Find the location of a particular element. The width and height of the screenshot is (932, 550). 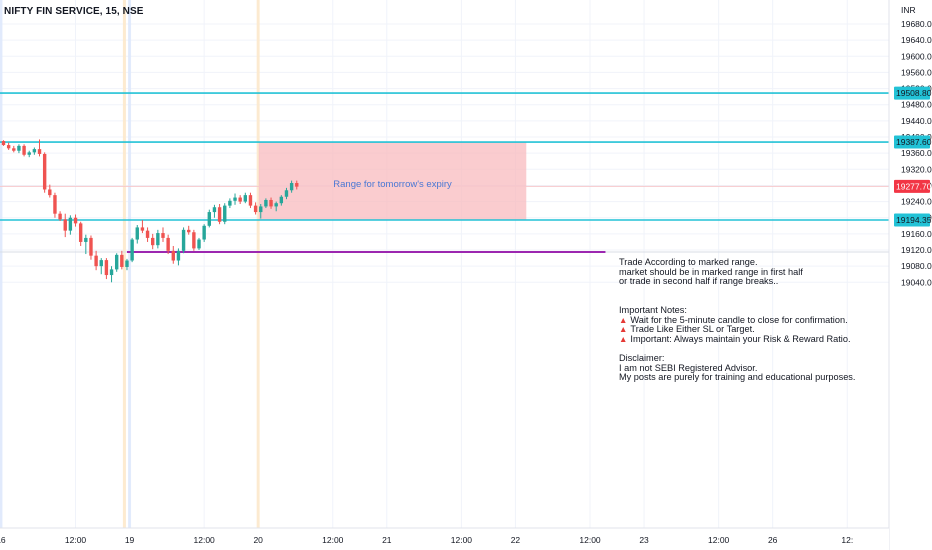

y-tick-label: 19480.00 is located at coordinates (916, 105).